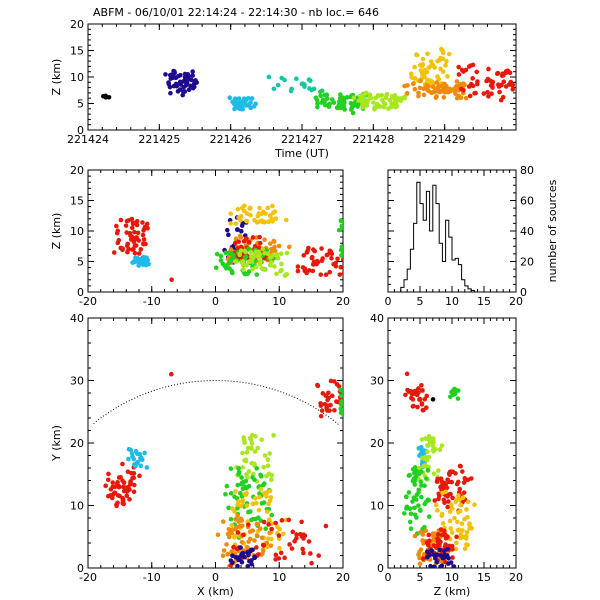 The height and width of the screenshot is (600, 600). I want to click on y-tick-label: 30, so click(377, 381).